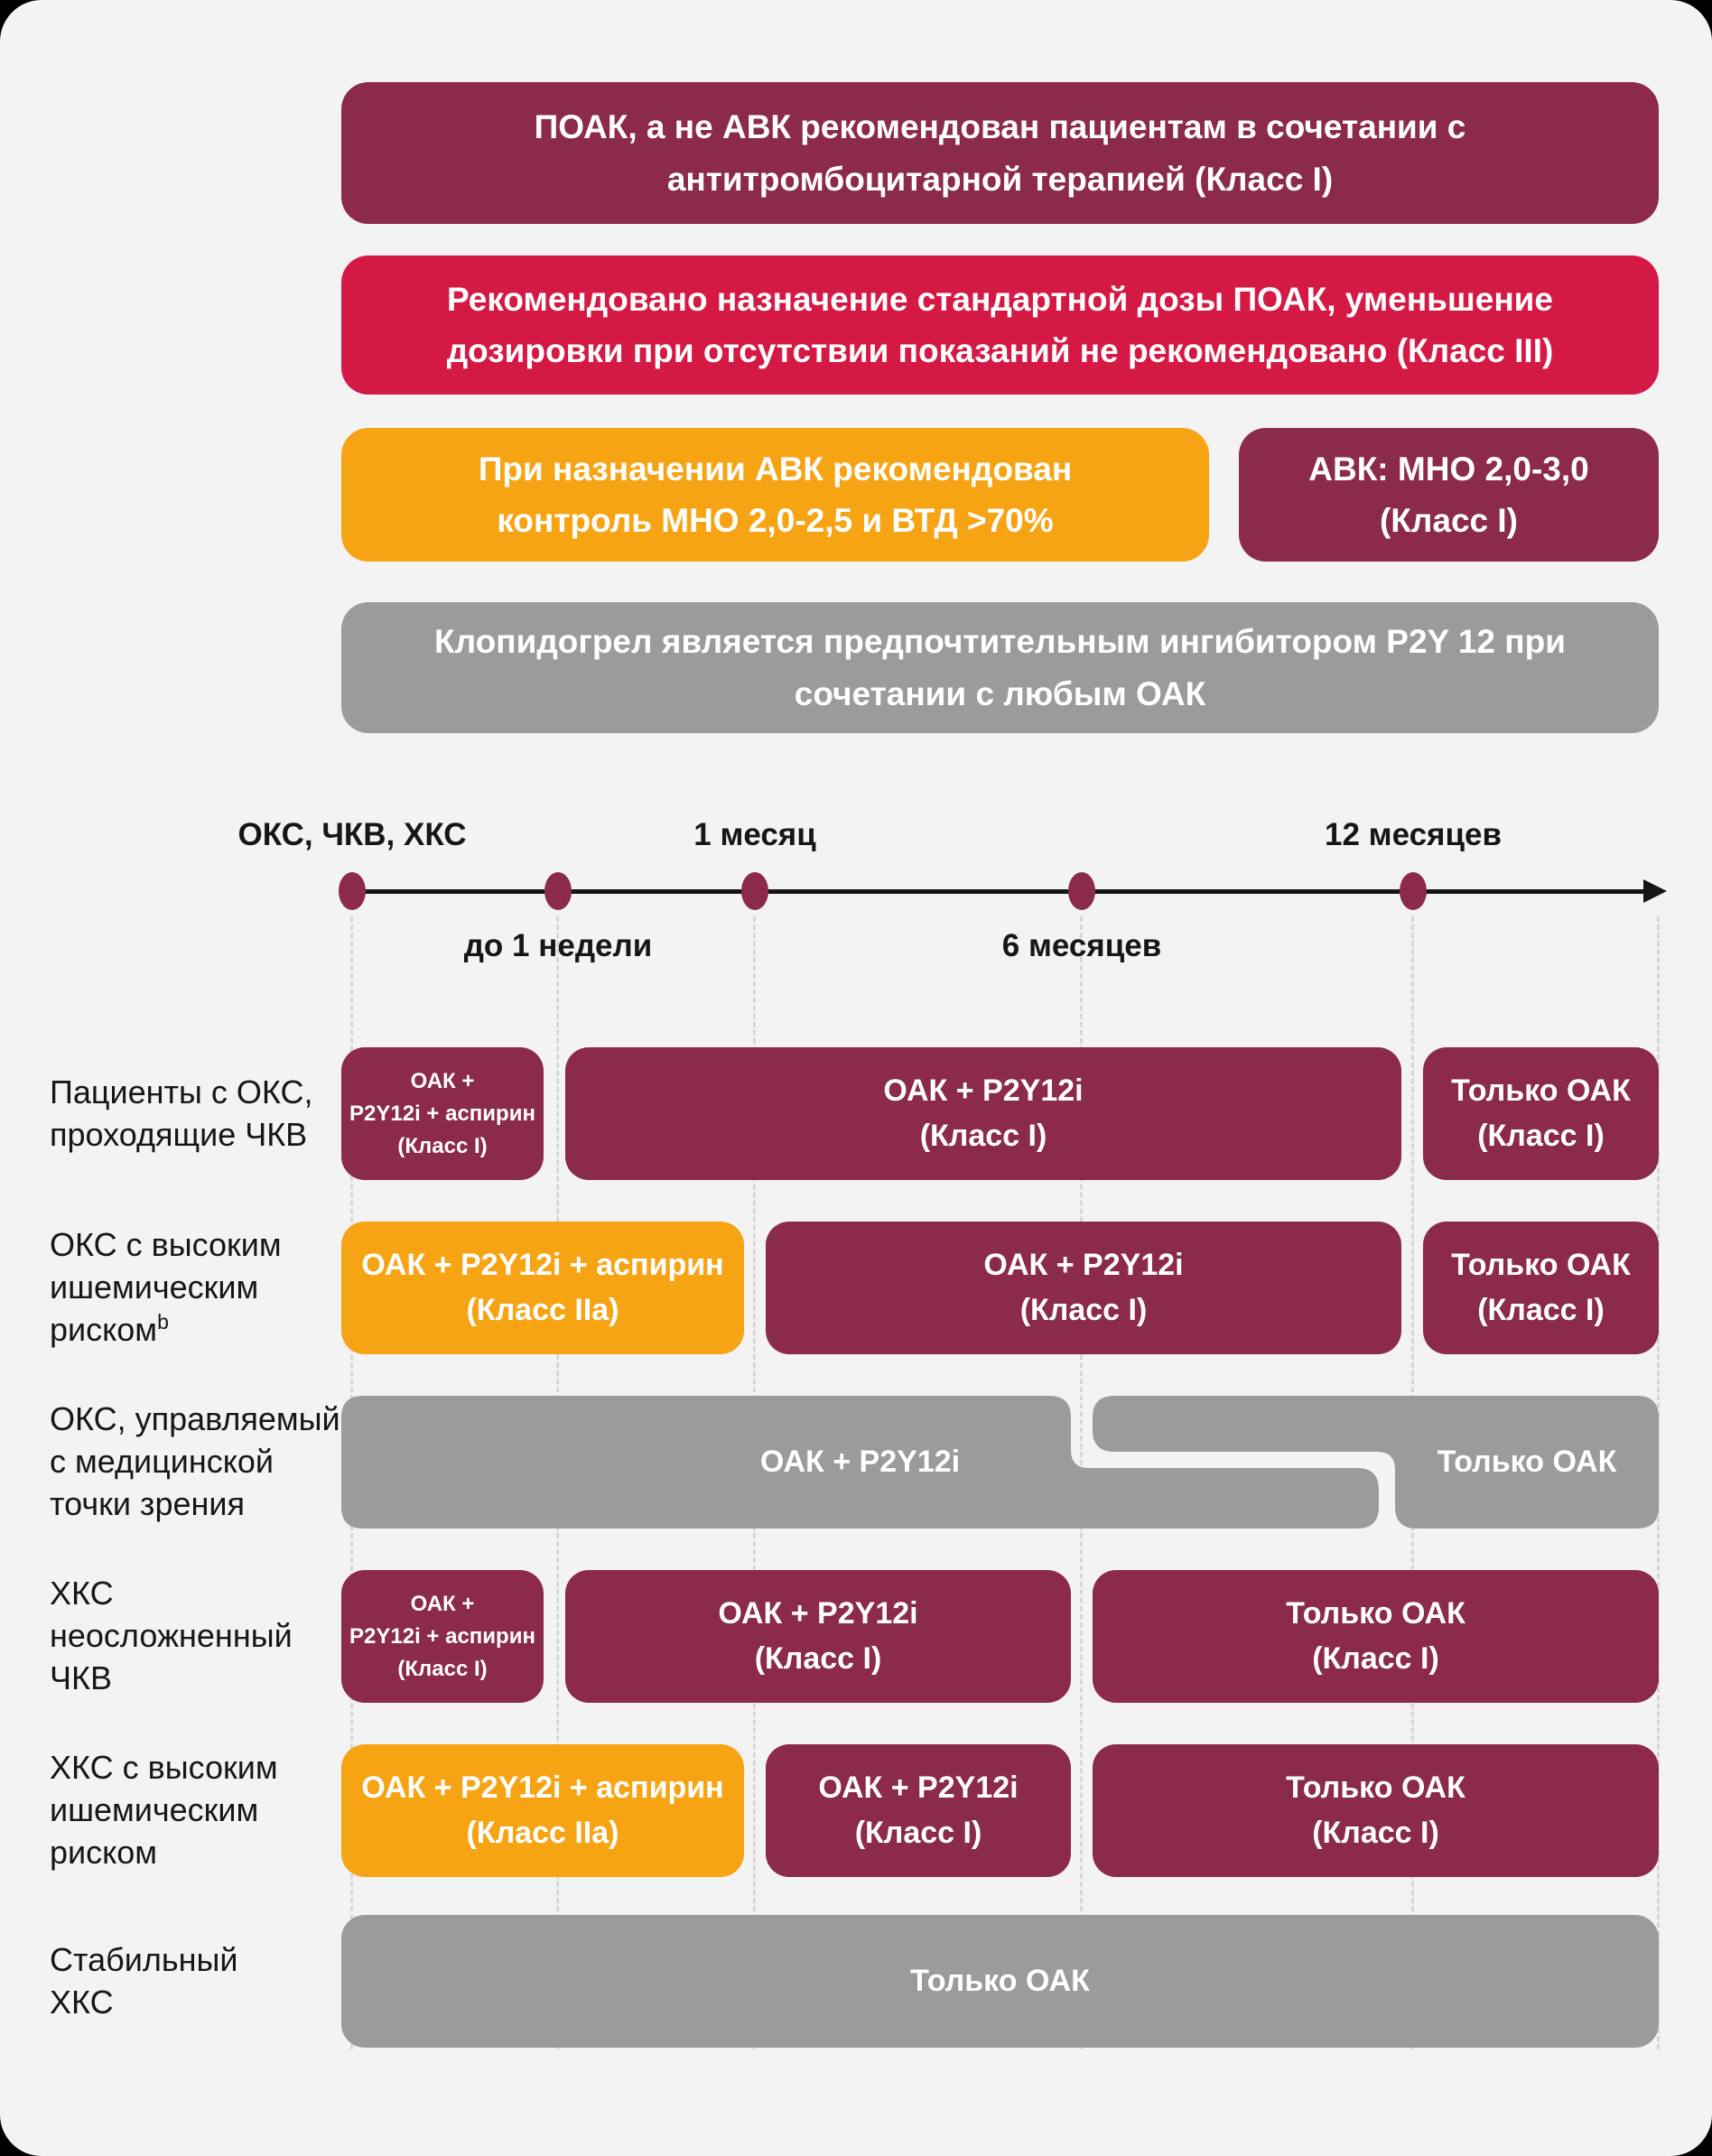 The image size is (1712, 2156). I want to click on therapy-box: ОАК + P2Y12i, so click(860, 1462).